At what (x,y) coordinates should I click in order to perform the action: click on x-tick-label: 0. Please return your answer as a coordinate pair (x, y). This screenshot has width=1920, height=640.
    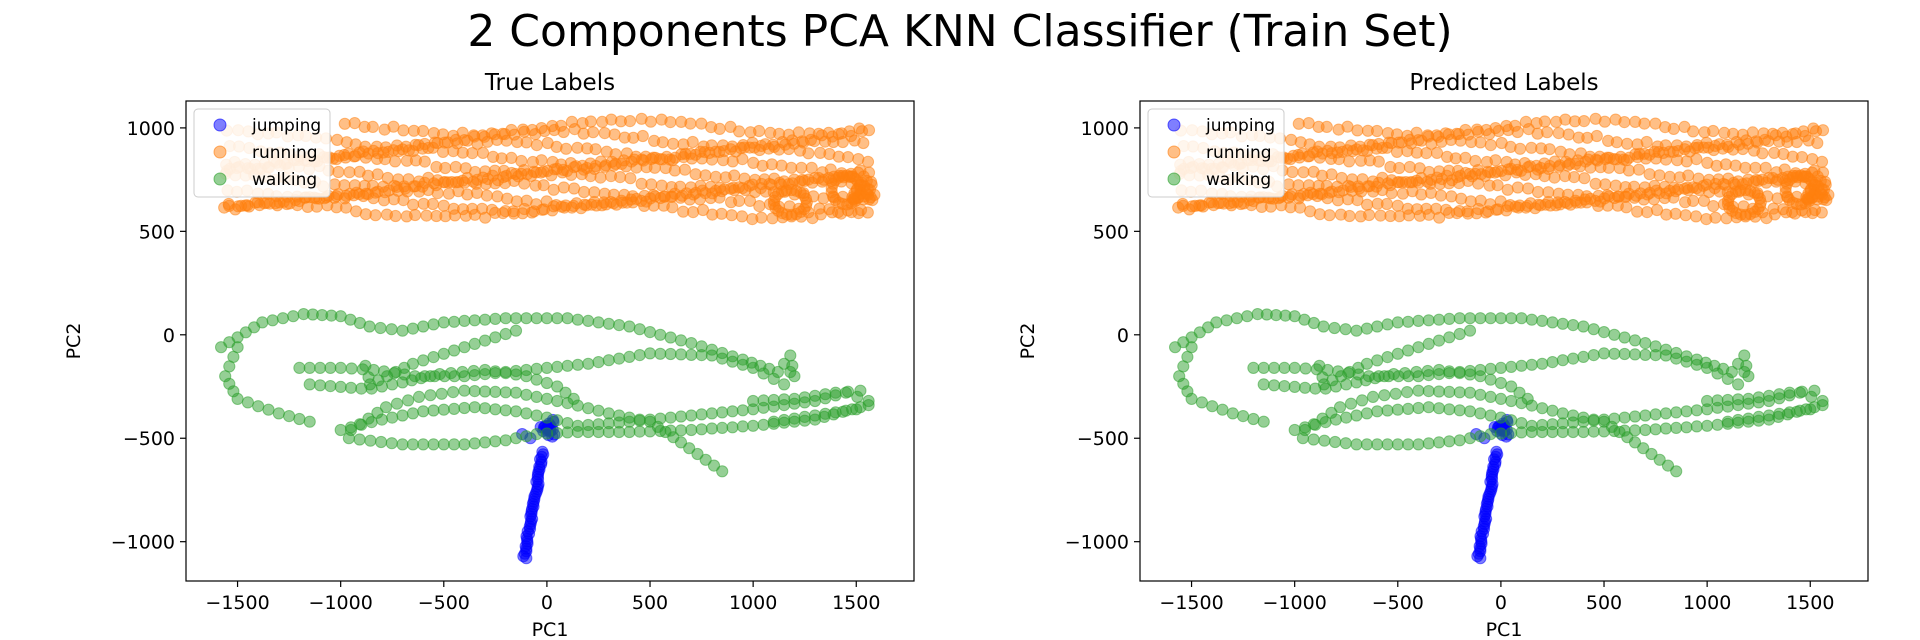
    Looking at the image, I should click on (547, 603).